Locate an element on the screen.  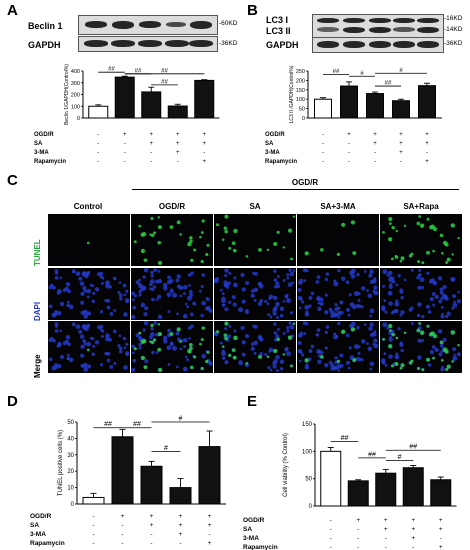
marker-14kd: -14KD is located at coordinates (453, 29).